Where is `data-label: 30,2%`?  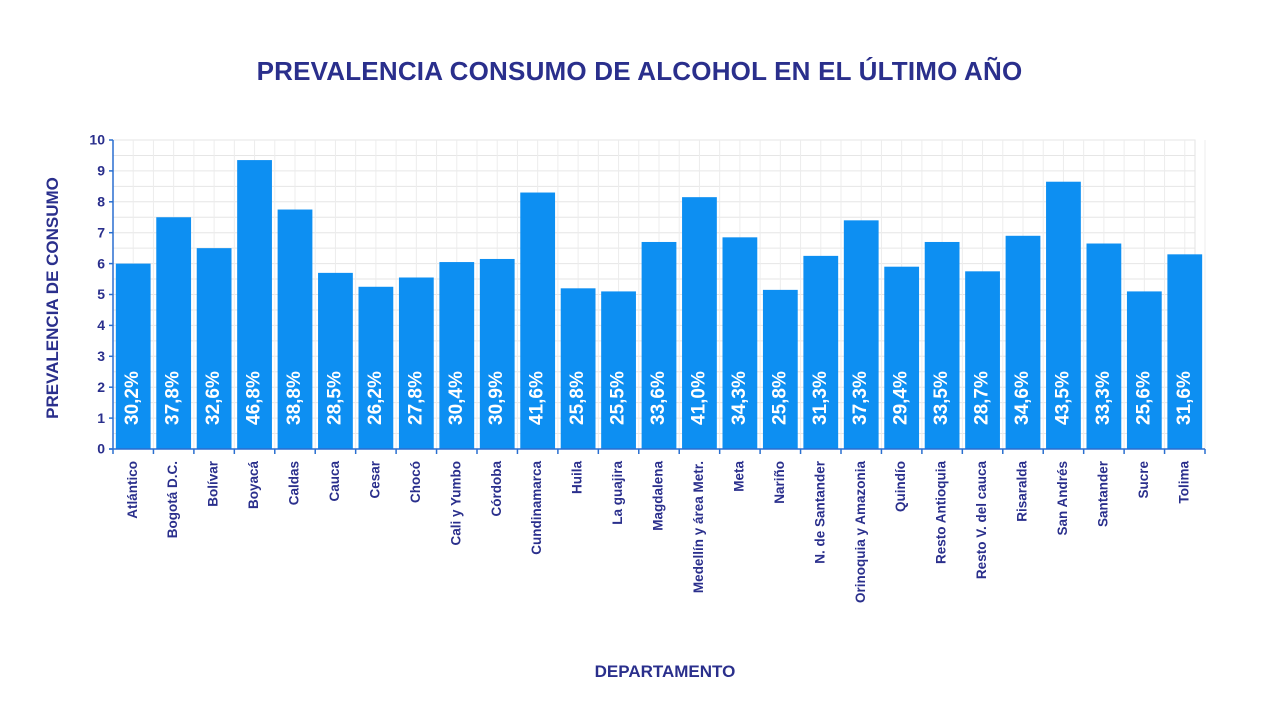
data-label: 30,2% is located at coordinates (132, 398).